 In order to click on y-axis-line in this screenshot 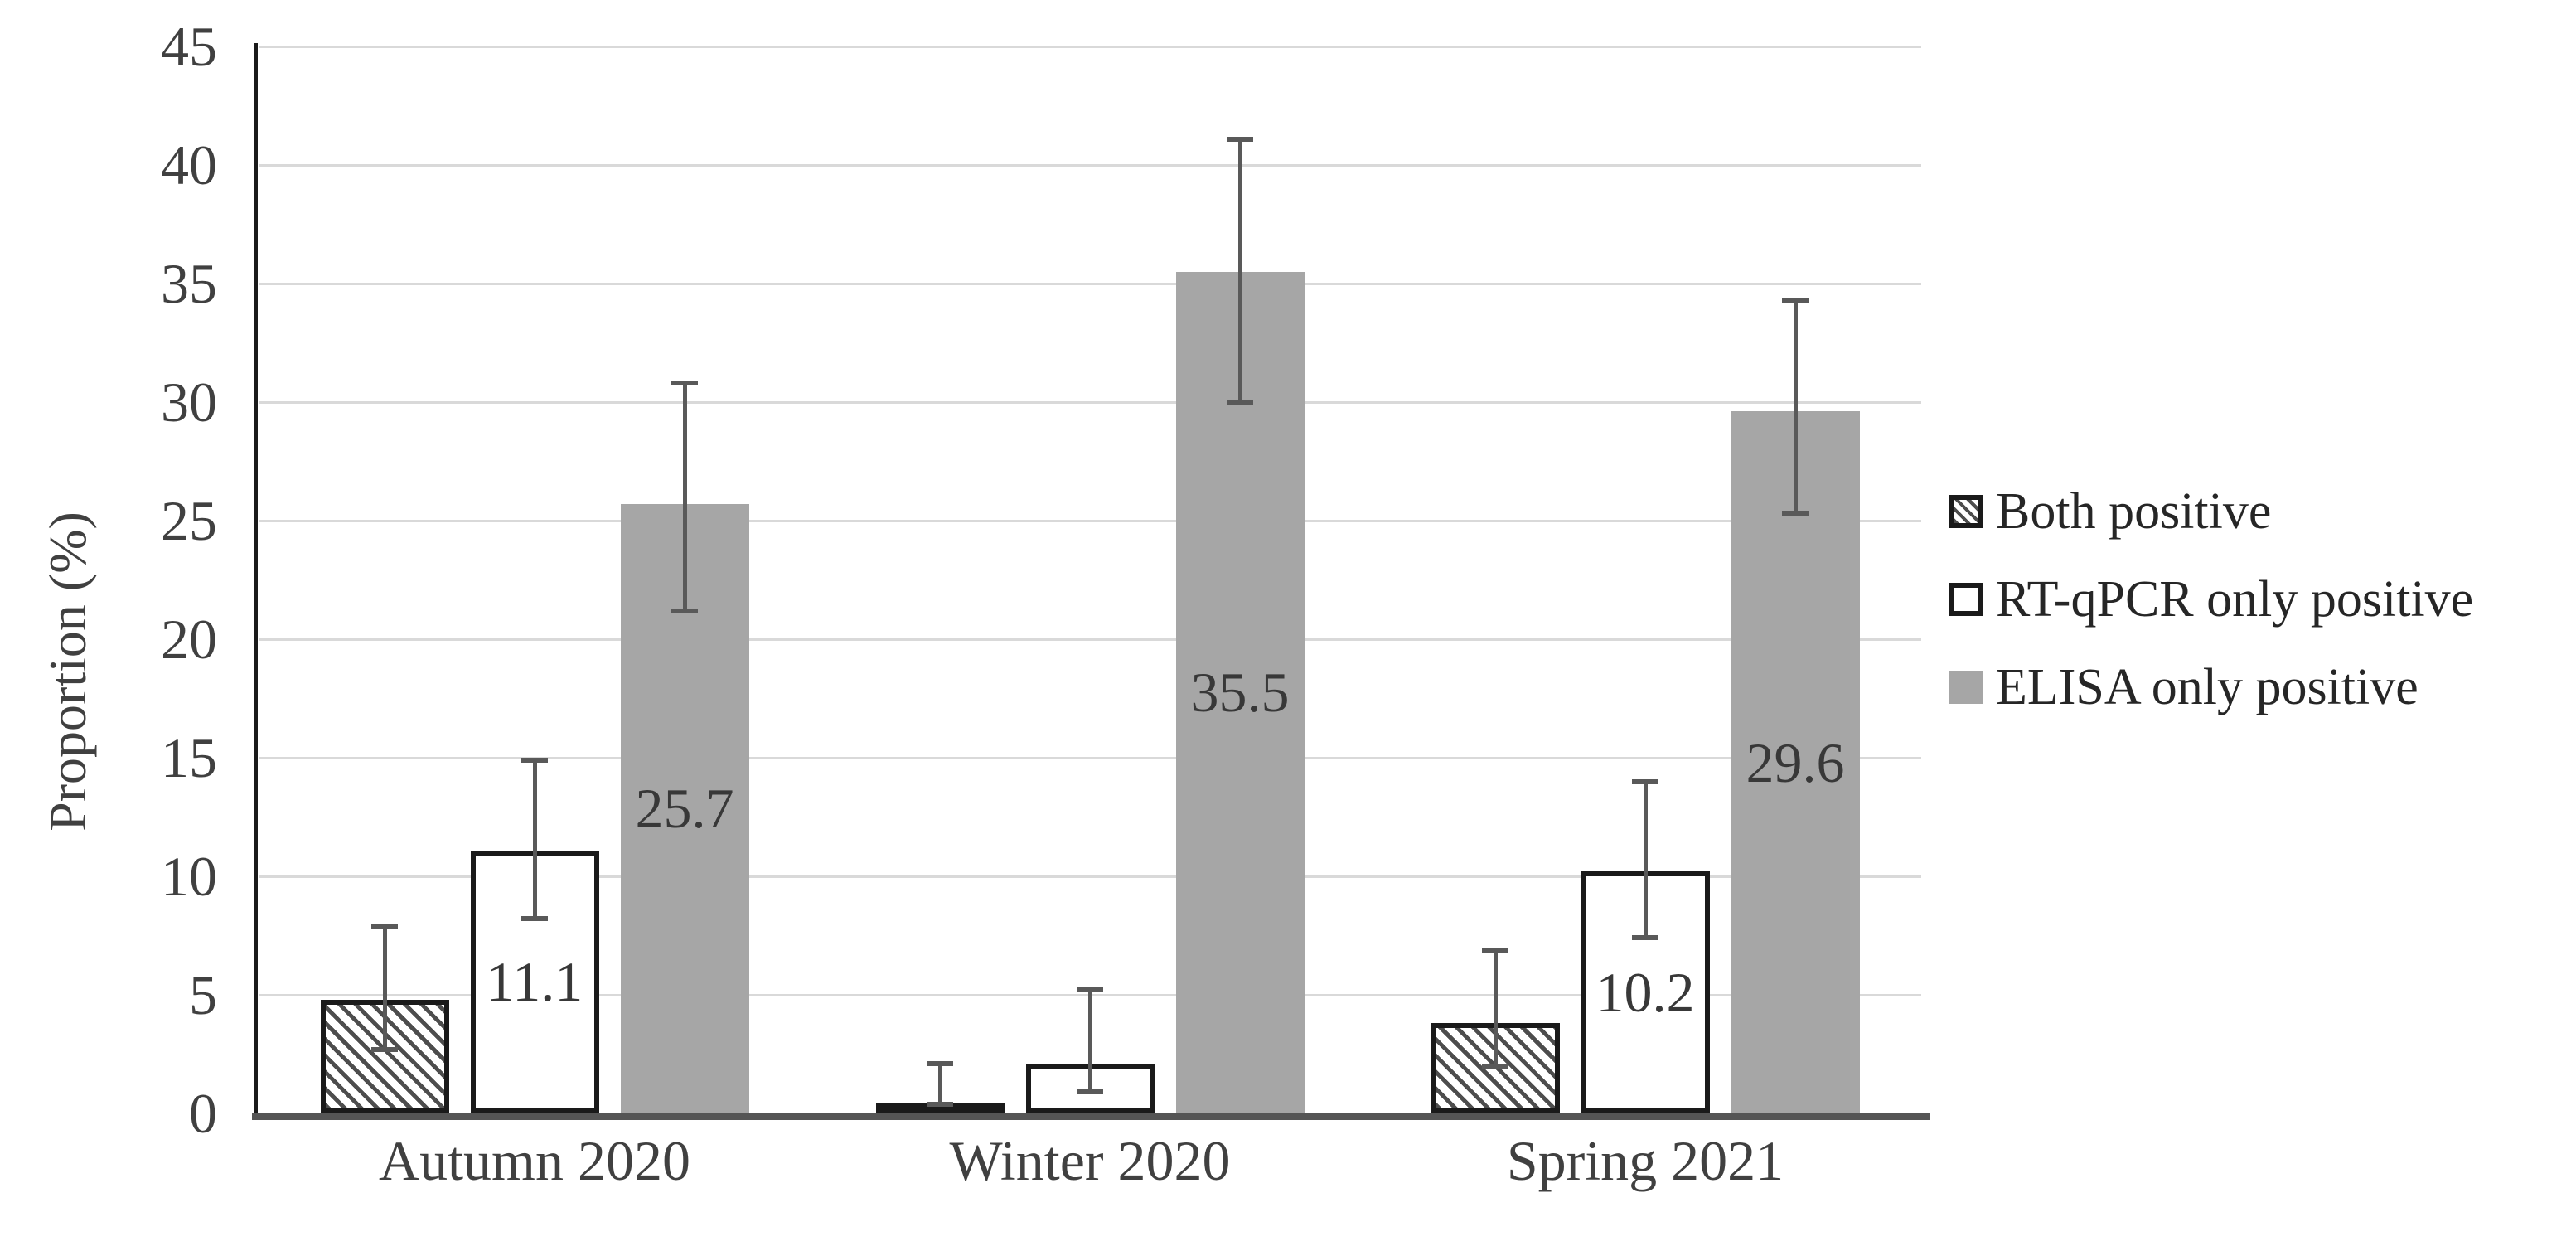, I will do `click(256, 582)`.